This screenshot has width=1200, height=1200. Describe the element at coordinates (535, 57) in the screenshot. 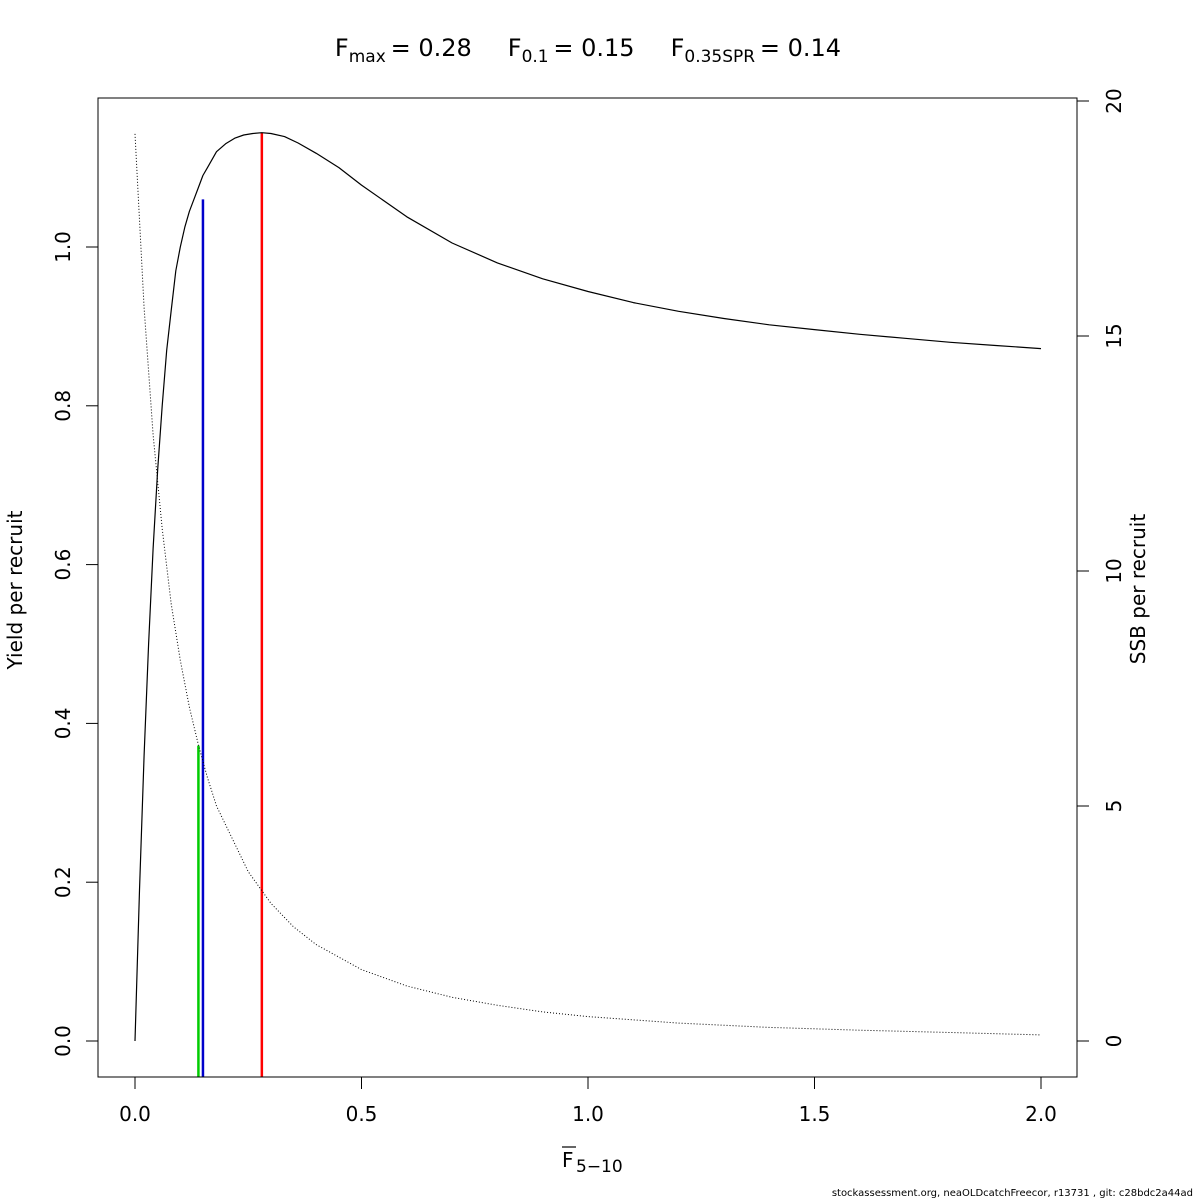

I see `title-subscript: 0.1` at that location.